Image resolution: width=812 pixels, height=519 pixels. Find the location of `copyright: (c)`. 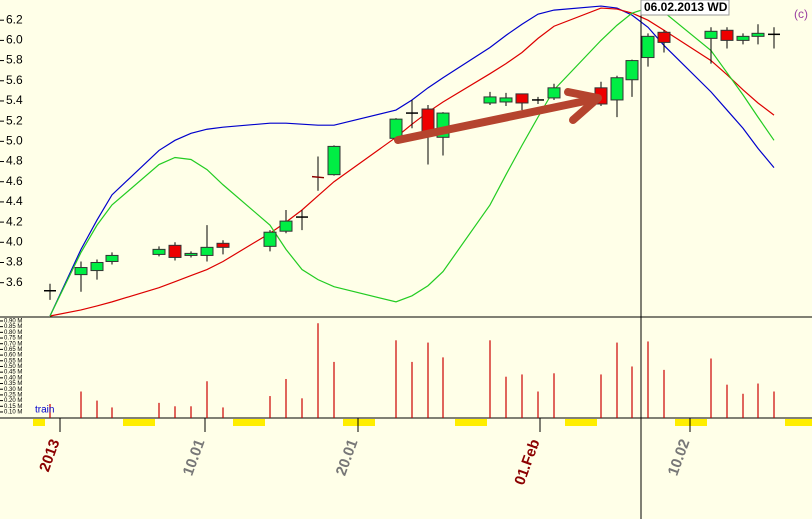

copyright: (c) is located at coordinates (801, 14).